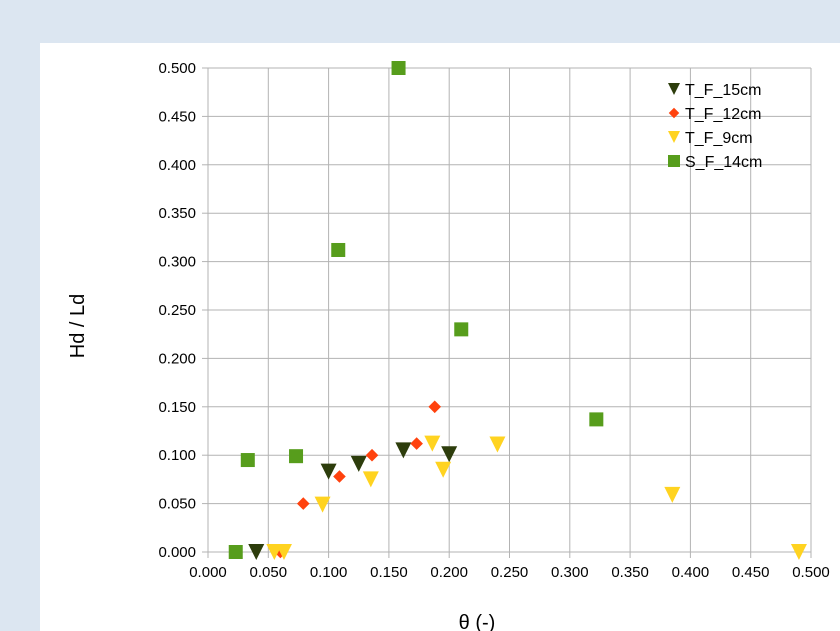 This screenshot has width=840, height=631. I want to click on y-tick-label: 0.000, so click(177, 552).